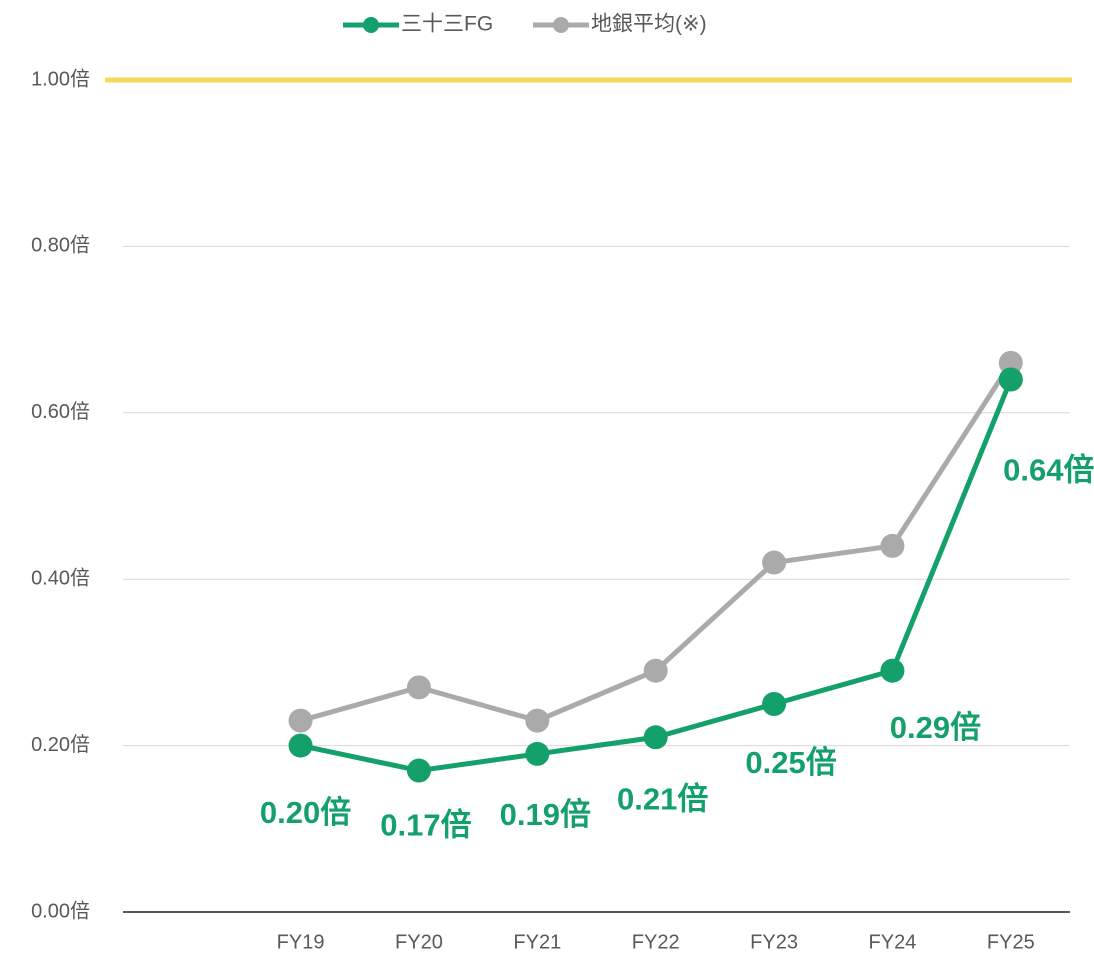  What do you see at coordinates (419, 942) in the screenshot?
I see `x-tick-label: FY20` at bounding box center [419, 942].